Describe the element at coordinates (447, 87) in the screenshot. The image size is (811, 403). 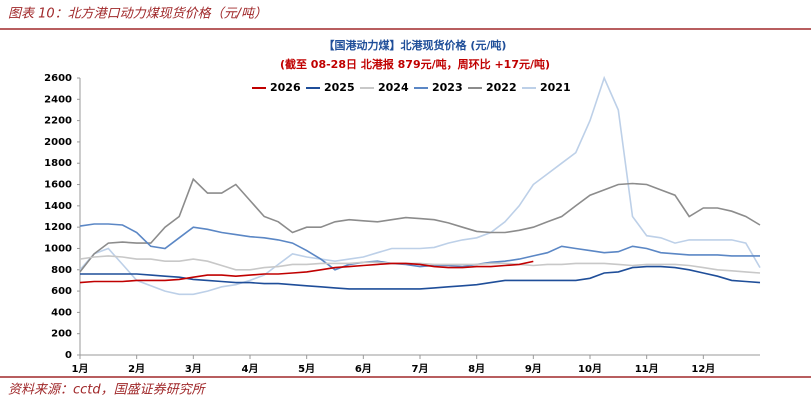
I see `legend-label: 2023` at that location.